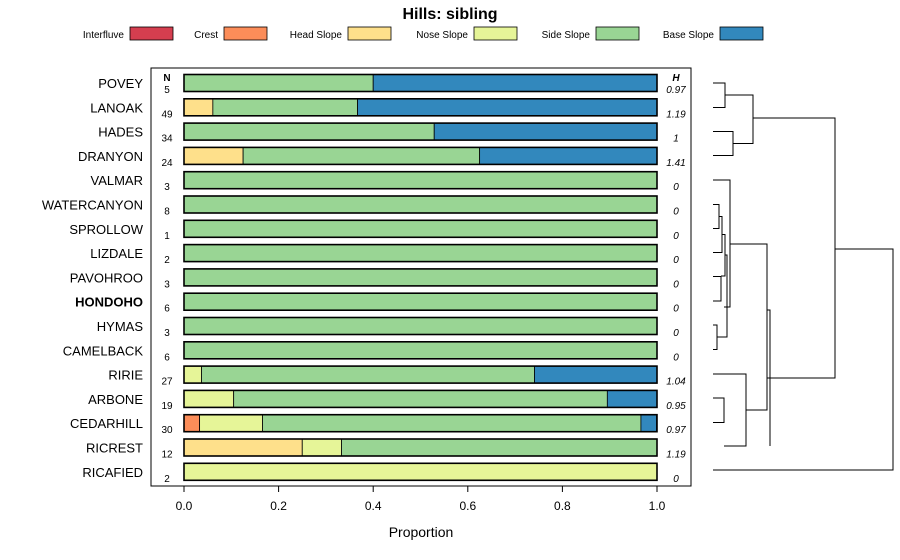  I want to click on n-value: 5, so click(167, 90).